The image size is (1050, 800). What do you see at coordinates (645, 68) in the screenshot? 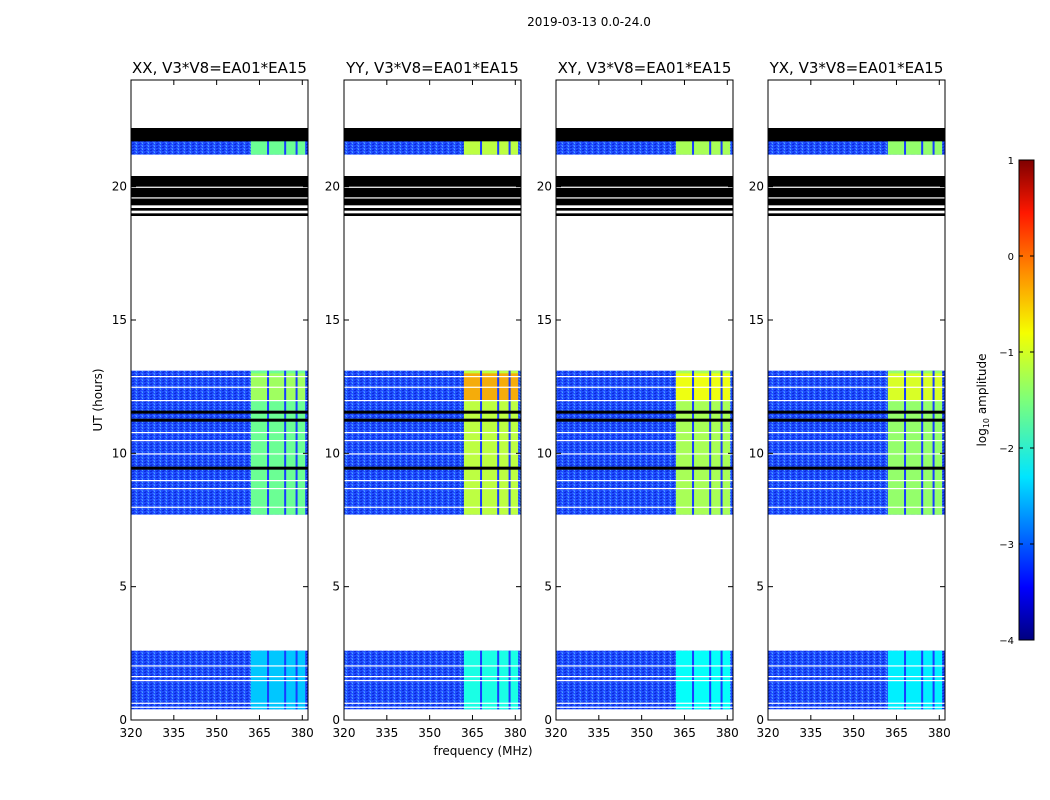
I see `panel-title: XY, V3*V8=EA01*EA15` at bounding box center [645, 68].